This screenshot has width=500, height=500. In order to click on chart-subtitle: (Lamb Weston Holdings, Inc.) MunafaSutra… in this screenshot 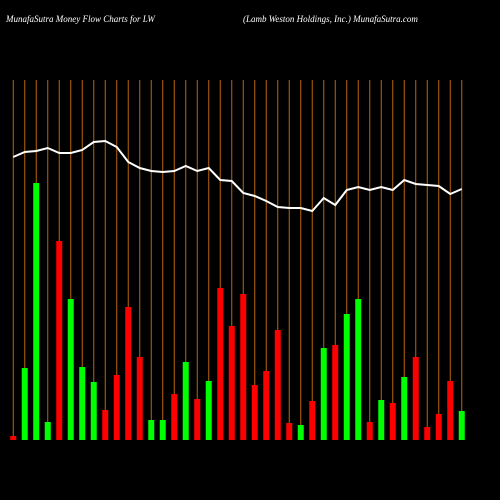, I will do `click(330, 19)`.